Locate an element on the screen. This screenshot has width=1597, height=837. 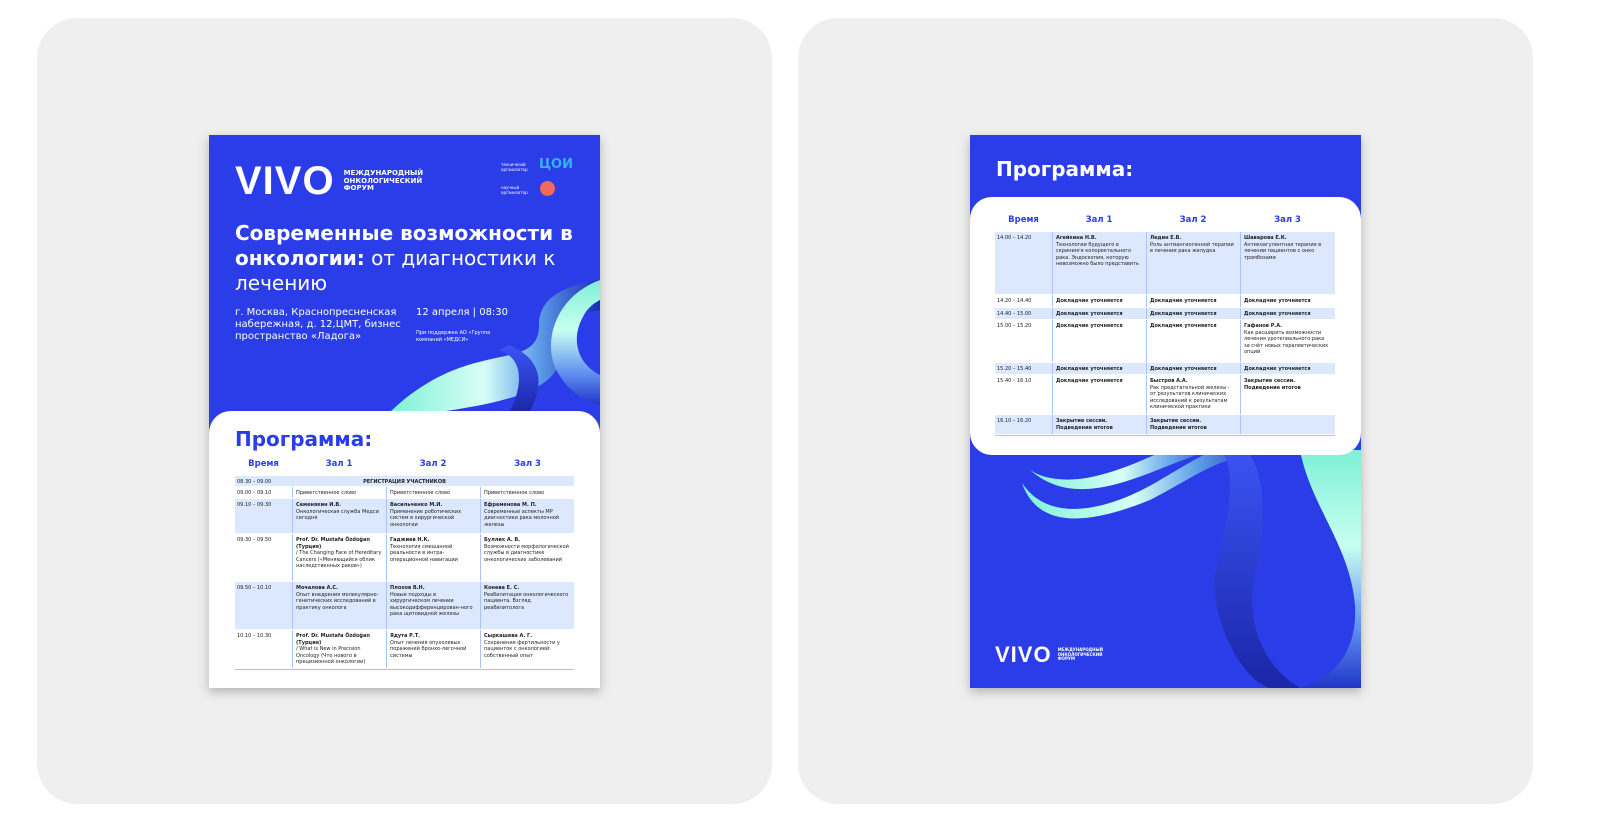
time-cell: 14.20 – 14.40 is located at coordinates (1014, 301).